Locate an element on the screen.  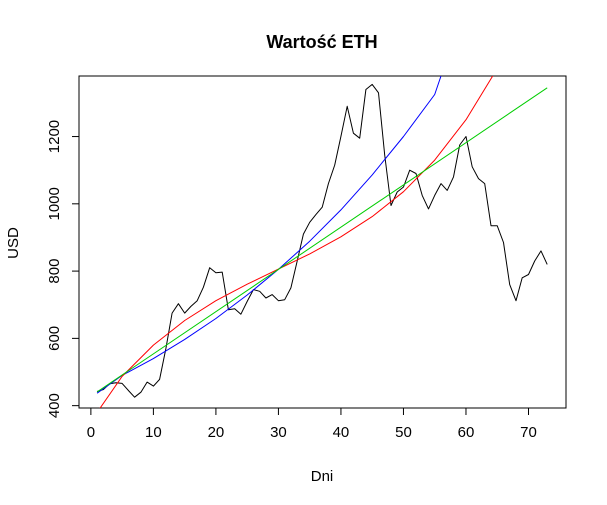
x-tick-label: 10 is located at coordinates (153, 432).